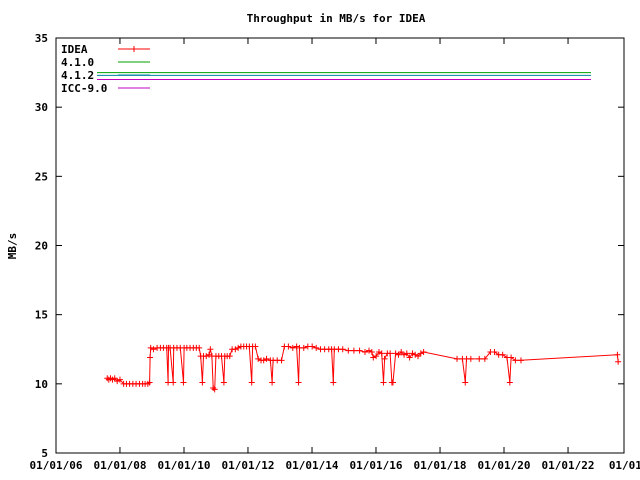 The width and height of the screenshot is (640, 480). Describe the element at coordinates (440, 465) in the screenshot. I see `x-tick-label: 01/01/18` at that location.